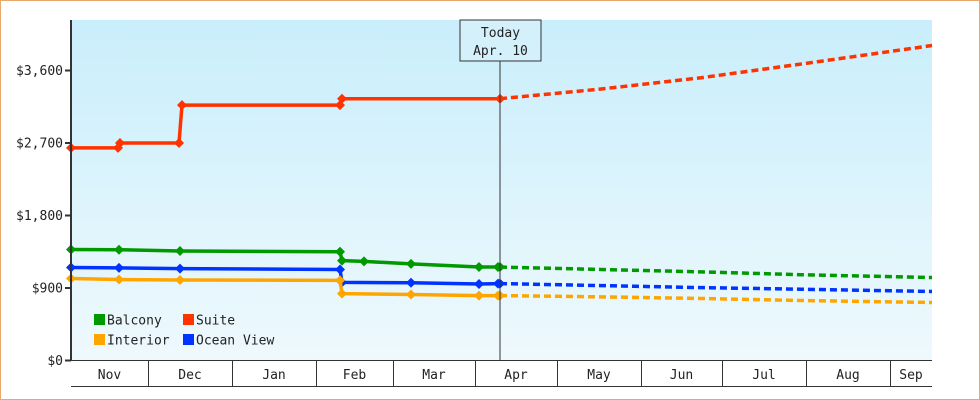 The height and width of the screenshot is (400, 980). Describe the element at coordinates (763, 375) in the screenshot. I see `month-label: Jul` at that location.